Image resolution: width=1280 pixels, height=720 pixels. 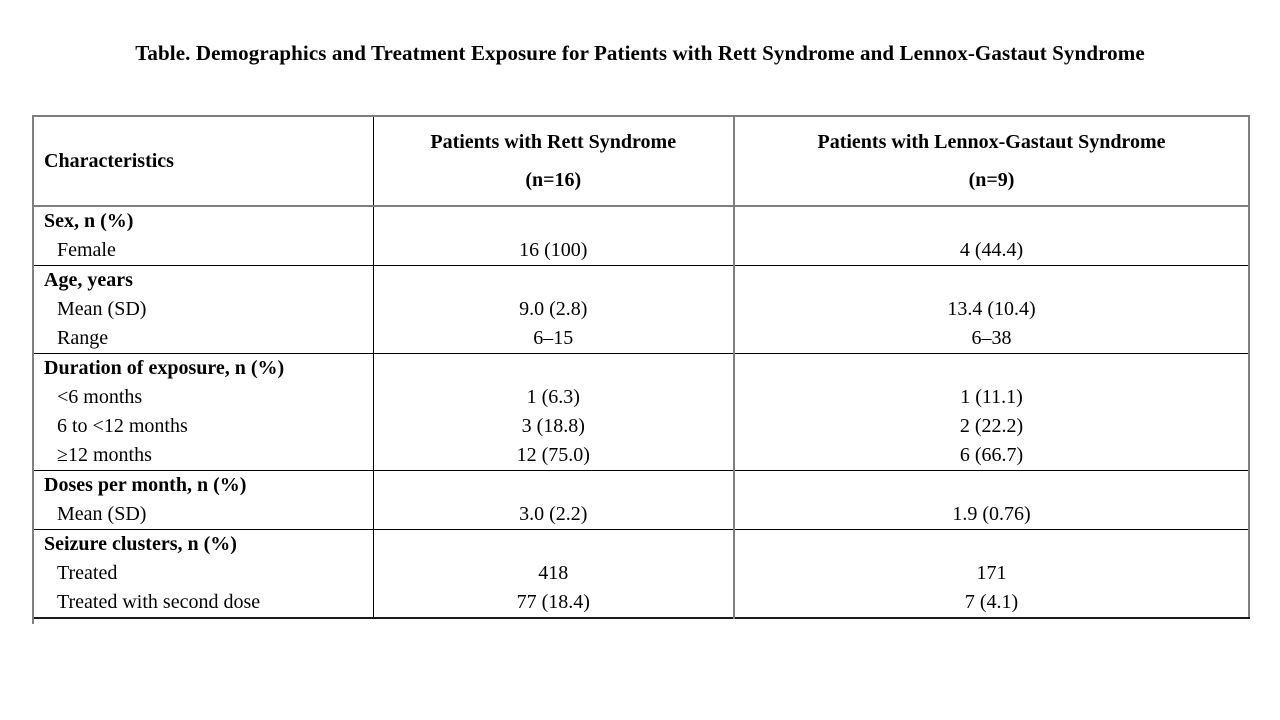 I want to click on data-row: Treated with second dose 77 (18.4) 7 (4.1), so click(x=641, y=603).